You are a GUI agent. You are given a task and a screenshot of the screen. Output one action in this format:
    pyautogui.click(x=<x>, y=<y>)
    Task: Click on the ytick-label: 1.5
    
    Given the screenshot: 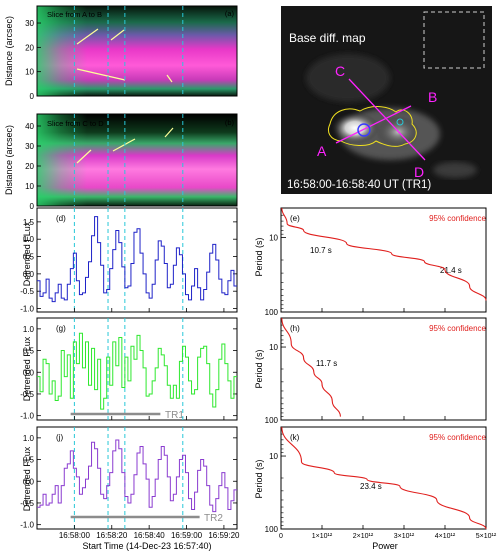 What is the action you would take?
    pyautogui.click(x=29, y=222)
    